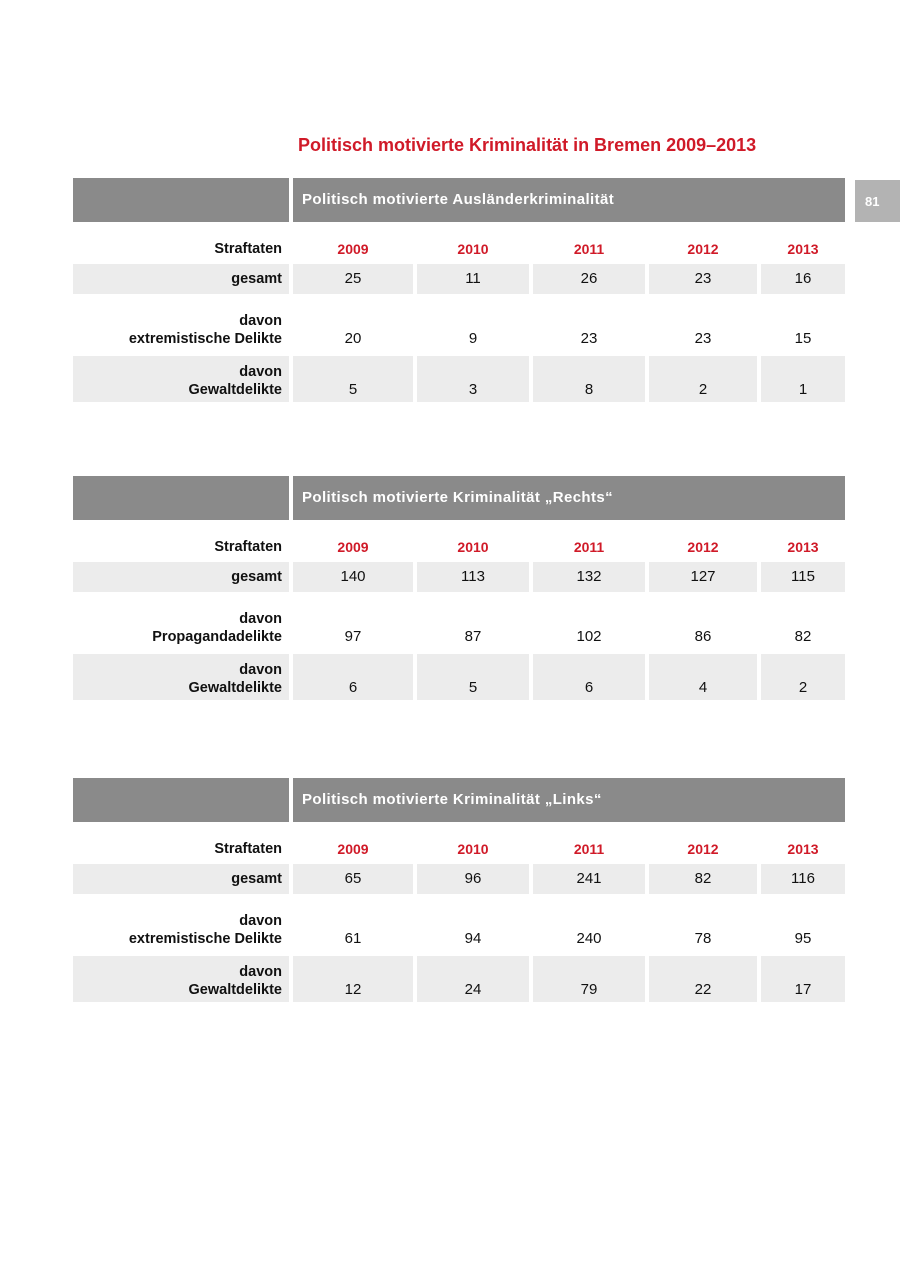 This screenshot has height=1272, width=900. What do you see at coordinates (803, 379) in the screenshot?
I see `value-cell: 1` at bounding box center [803, 379].